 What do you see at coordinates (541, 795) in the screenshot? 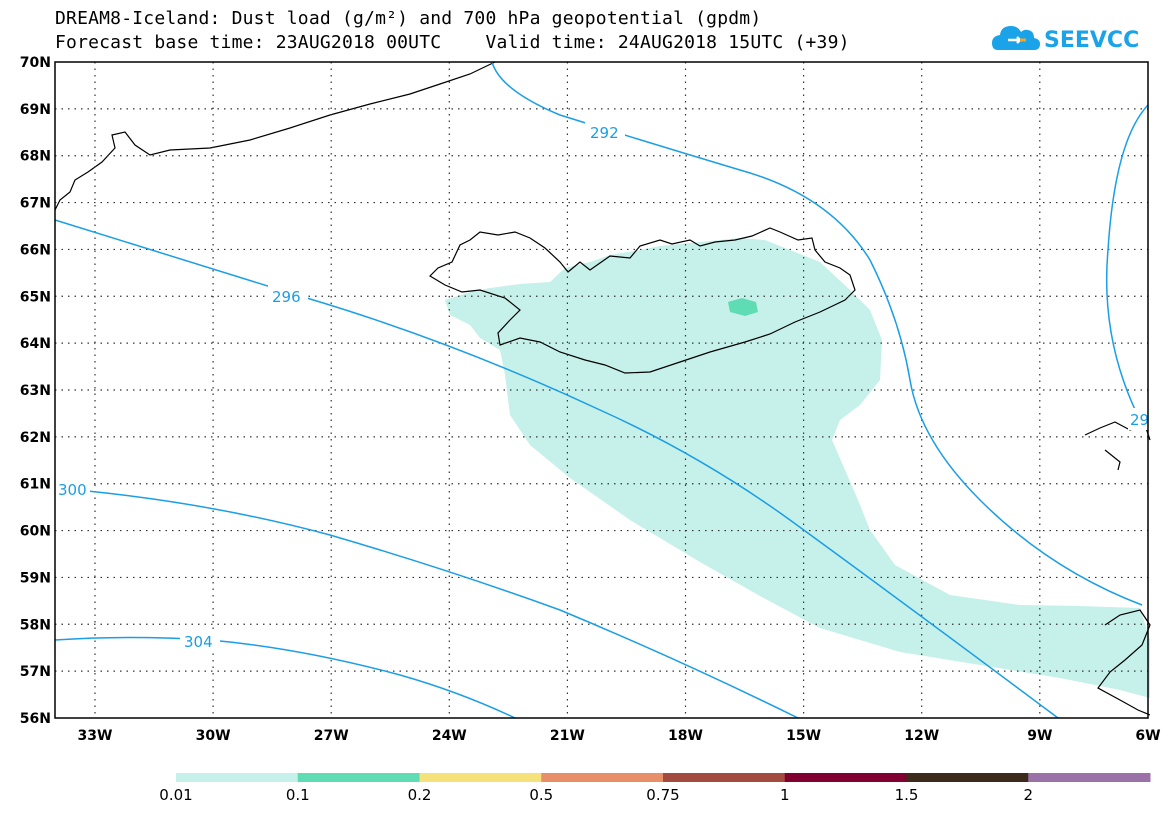
I see `colorbar-label: 0.5` at bounding box center [541, 795].